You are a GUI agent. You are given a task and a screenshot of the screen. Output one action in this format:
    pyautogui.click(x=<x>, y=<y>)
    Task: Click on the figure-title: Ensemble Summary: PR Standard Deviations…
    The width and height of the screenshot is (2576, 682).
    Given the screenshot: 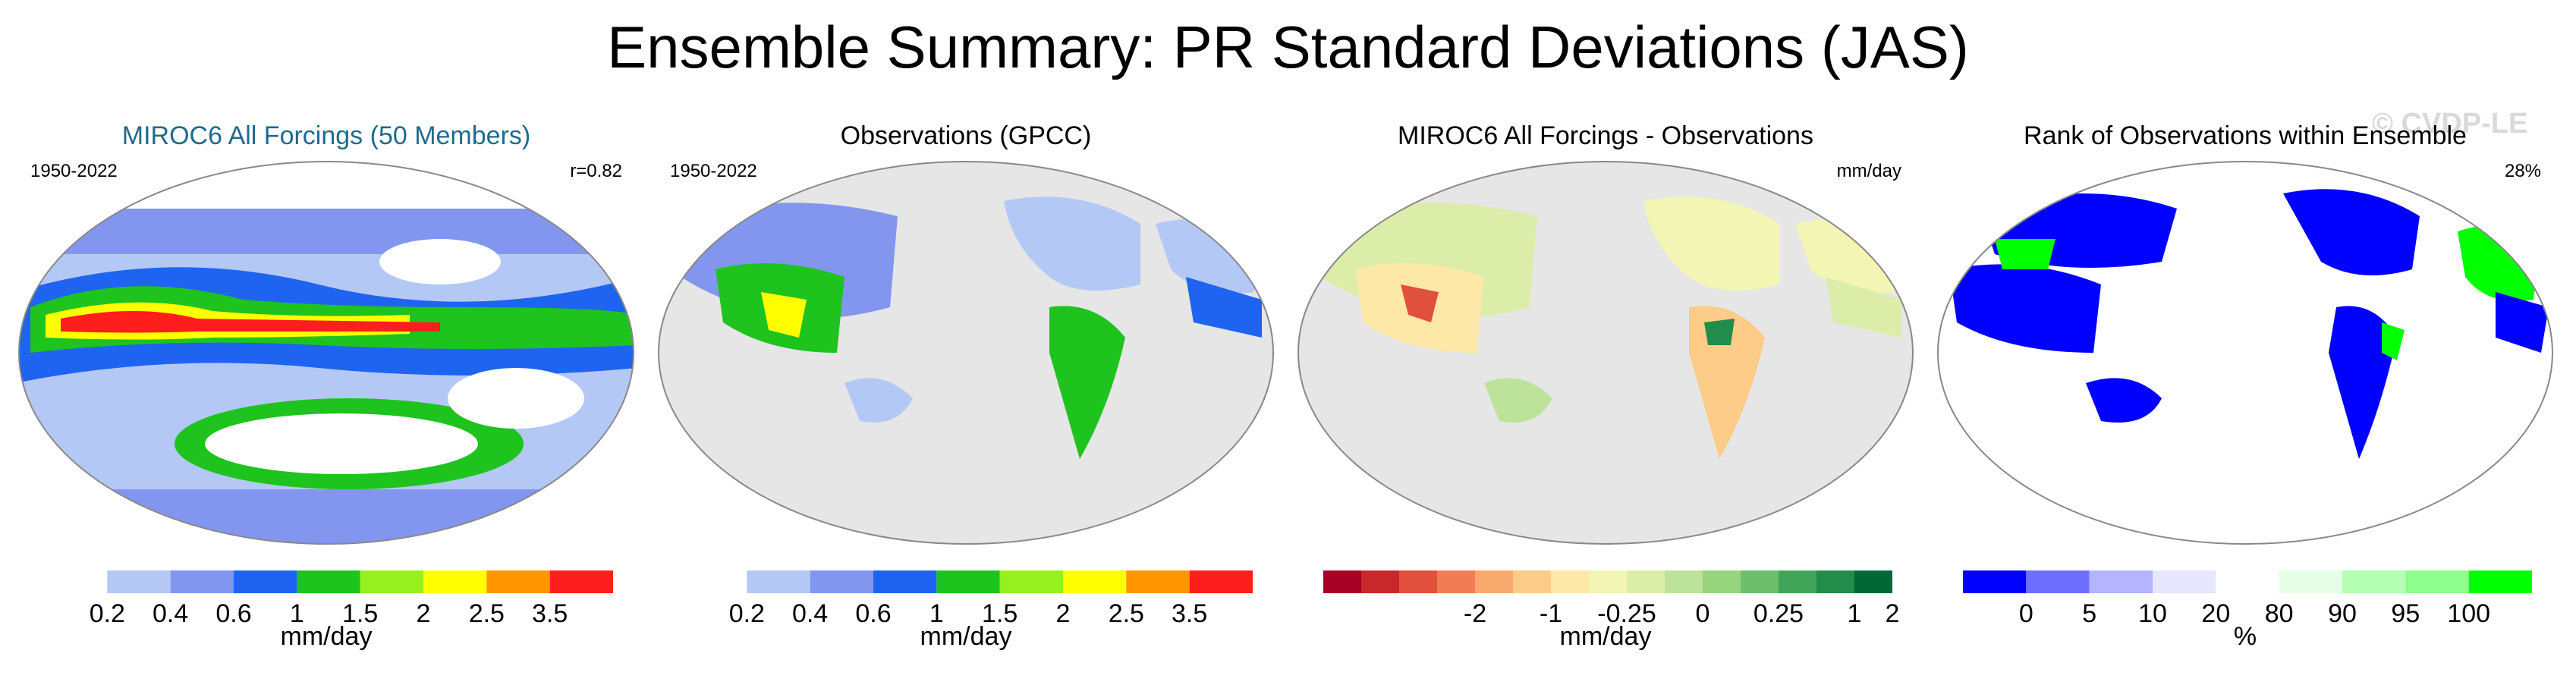 What is the action you would take?
    pyautogui.click(x=1288, y=47)
    